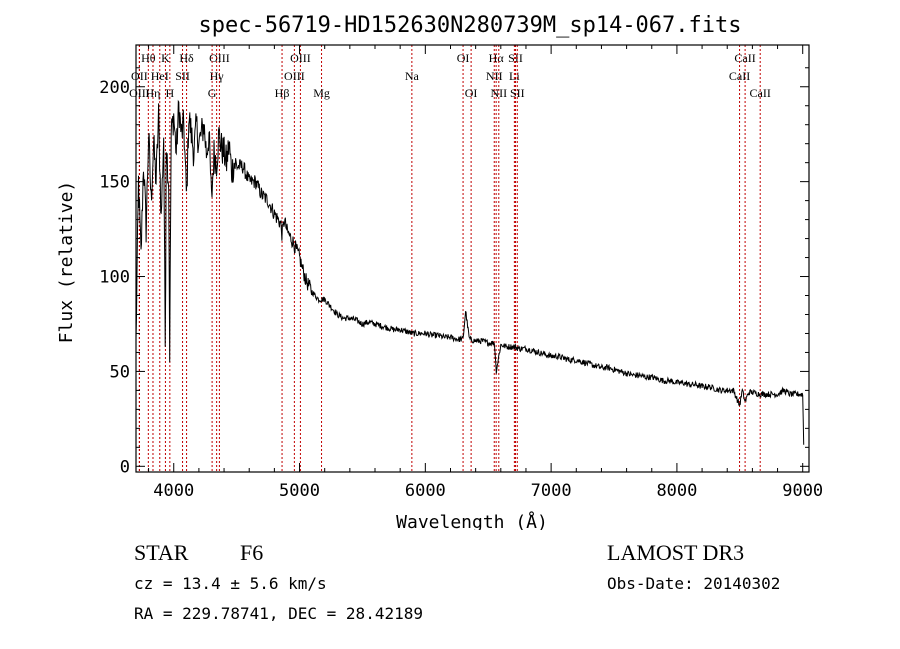 This screenshot has height=649, width=900. What do you see at coordinates (153, 93) in the screenshot?
I see `line-label-3: Hη` at bounding box center [153, 93].